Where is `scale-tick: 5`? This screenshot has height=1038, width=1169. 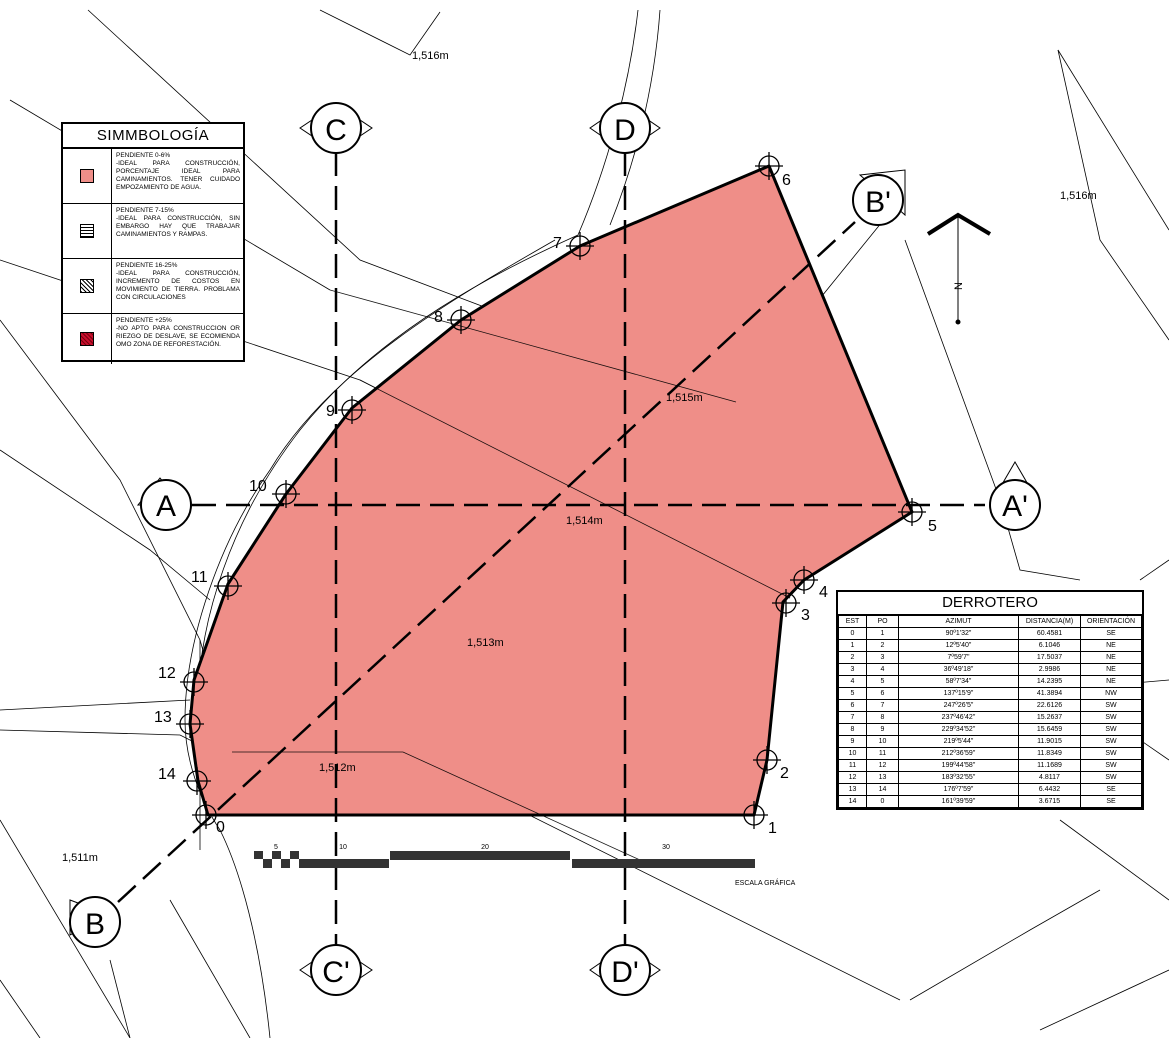
scale-tick: 5 is located at coordinates (276, 847).